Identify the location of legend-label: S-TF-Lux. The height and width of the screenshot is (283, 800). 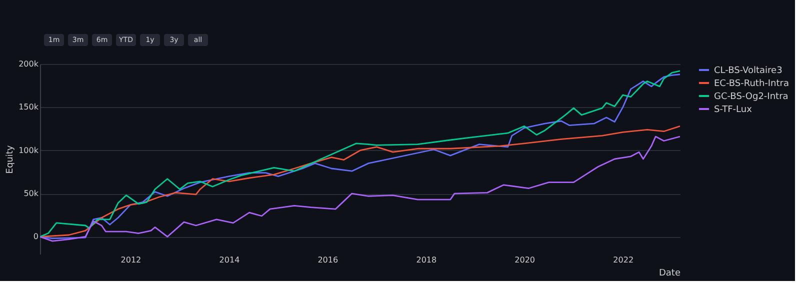
(733, 110).